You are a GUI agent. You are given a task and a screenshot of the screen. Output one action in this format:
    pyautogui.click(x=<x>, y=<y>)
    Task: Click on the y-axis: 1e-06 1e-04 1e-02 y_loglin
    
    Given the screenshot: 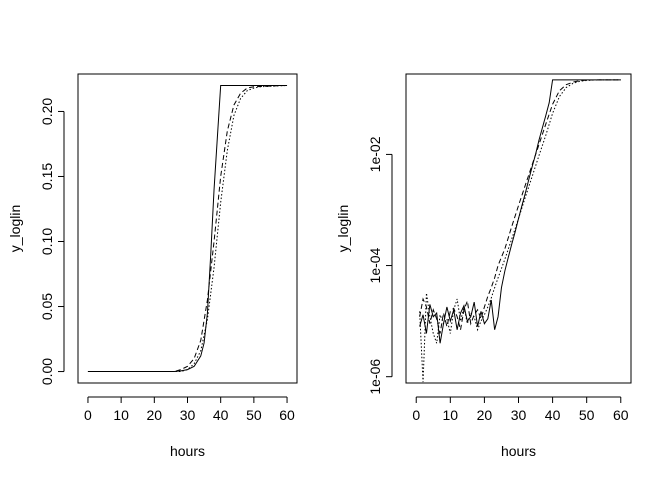 What is the action you would take?
    pyautogui.click(x=364, y=265)
    